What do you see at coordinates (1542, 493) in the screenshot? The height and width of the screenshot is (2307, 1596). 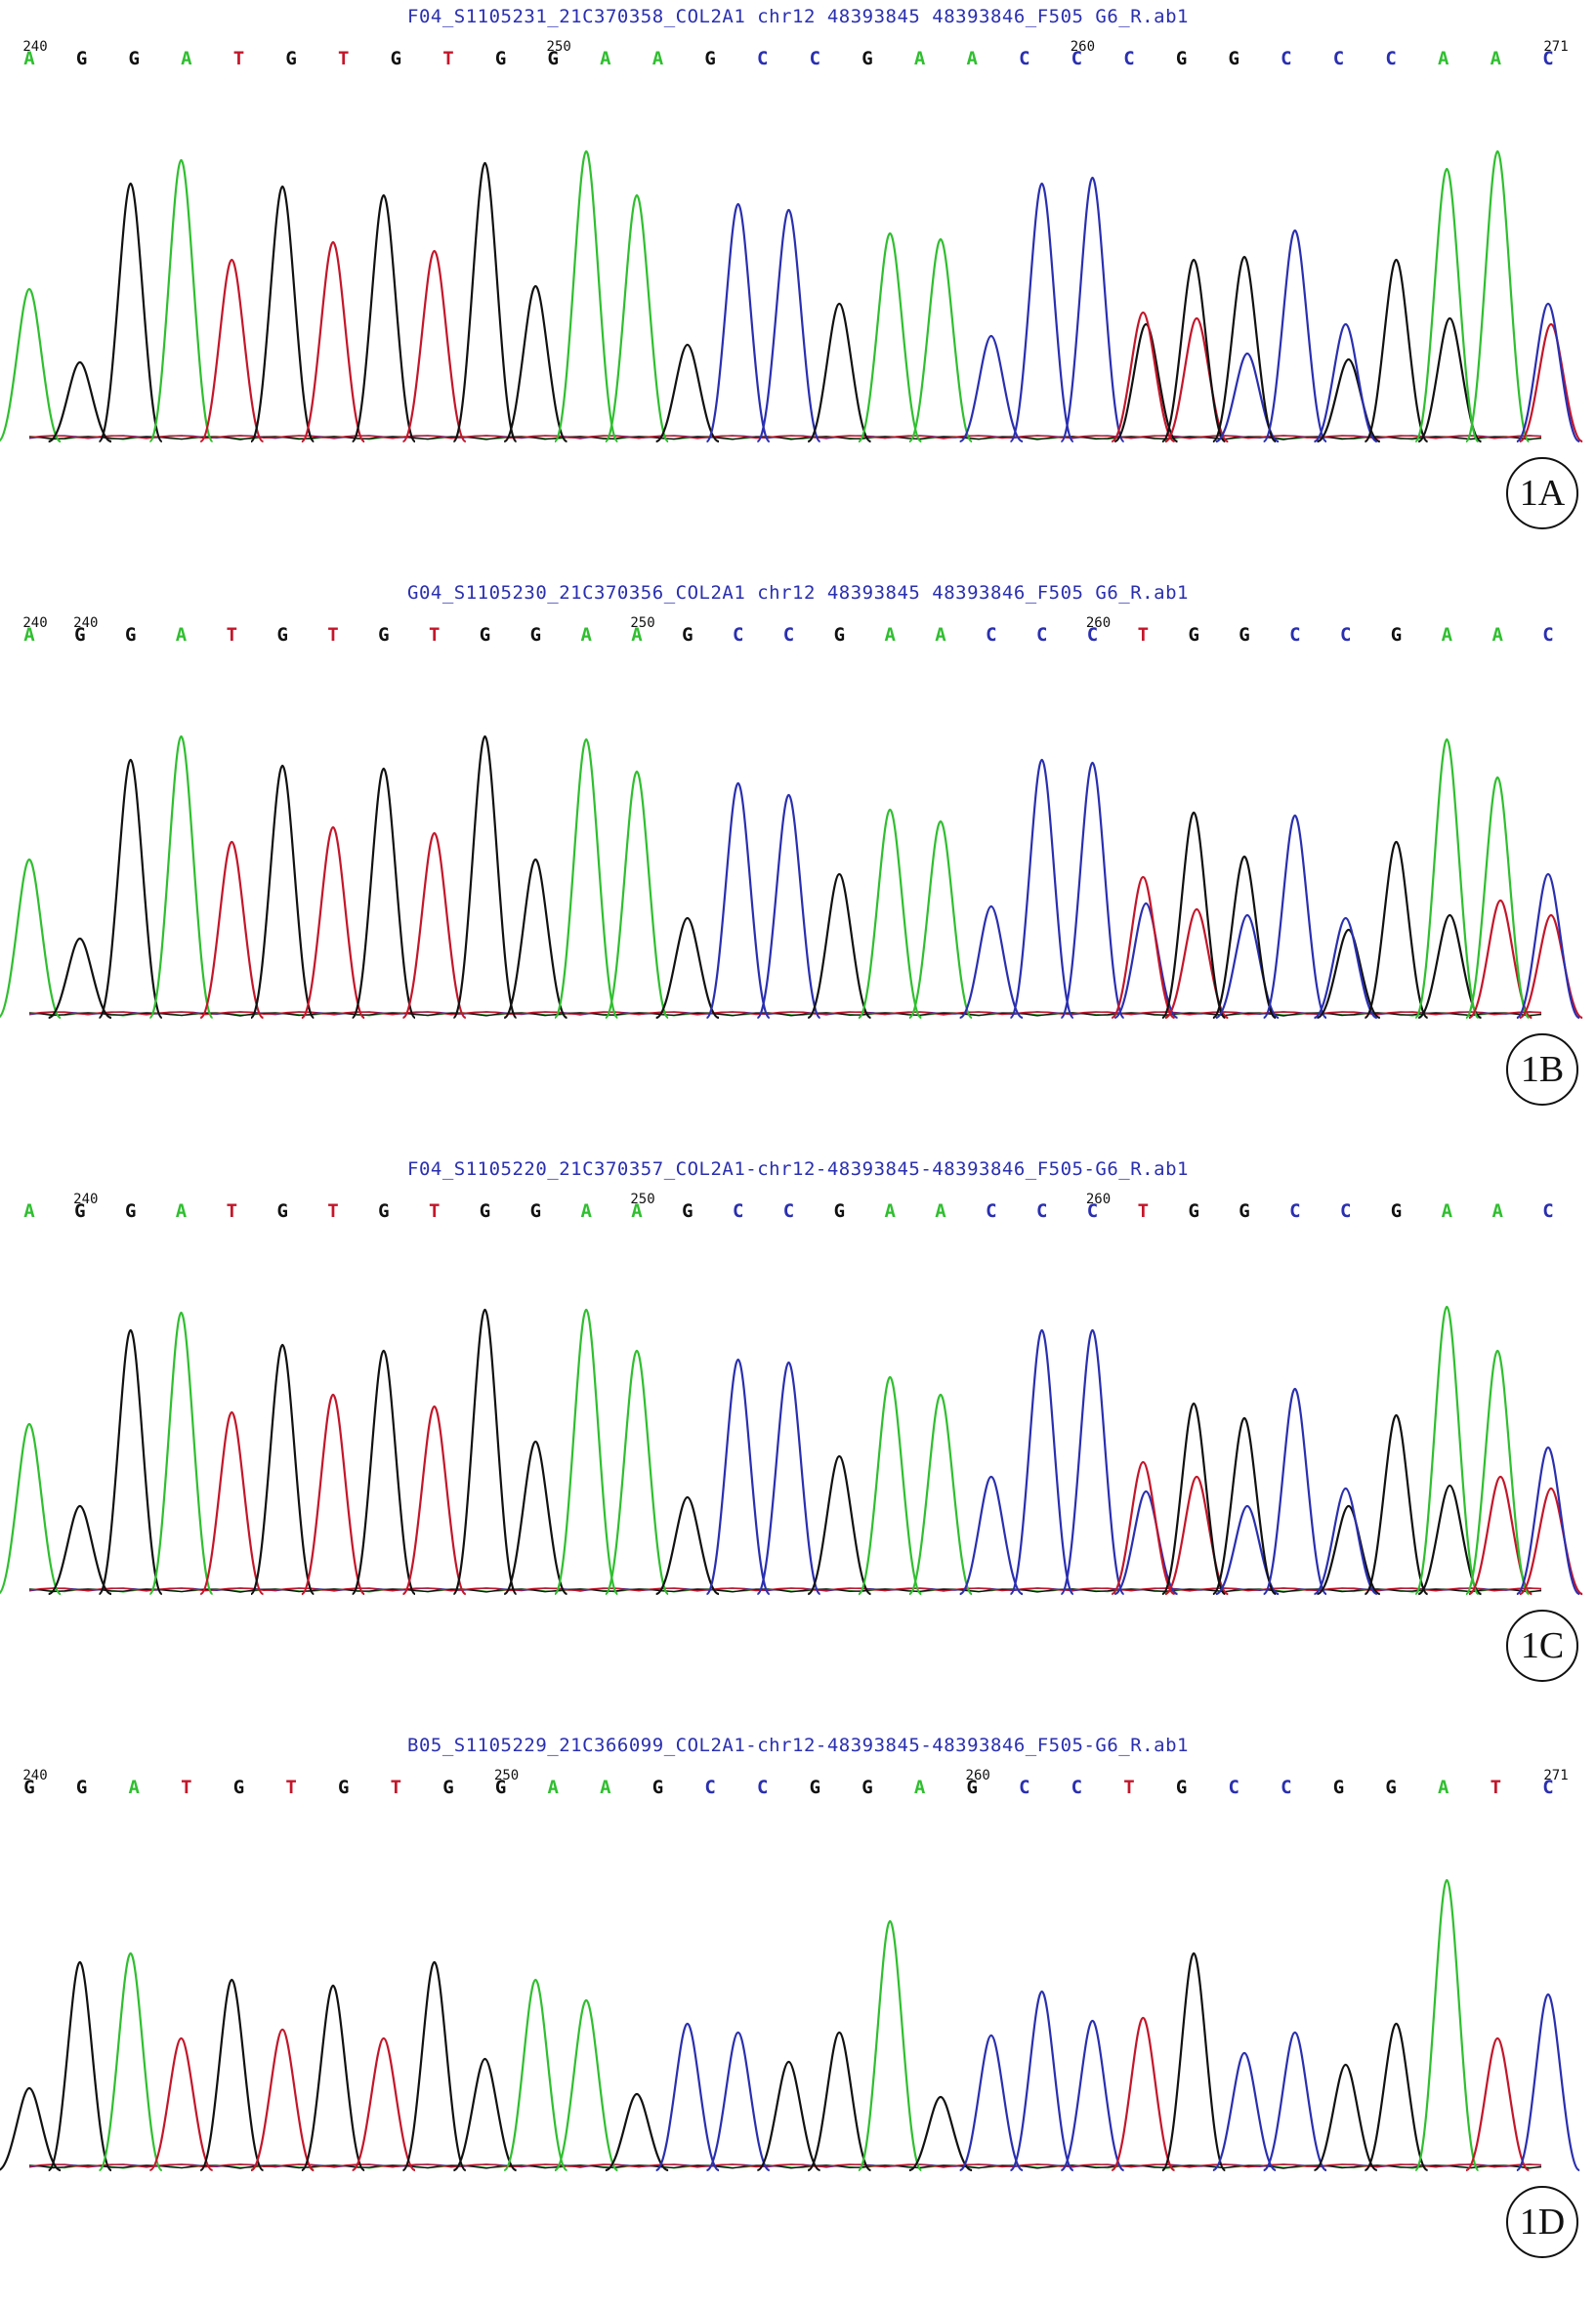 I see `panel-label: 1A` at bounding box center [1542, 493].